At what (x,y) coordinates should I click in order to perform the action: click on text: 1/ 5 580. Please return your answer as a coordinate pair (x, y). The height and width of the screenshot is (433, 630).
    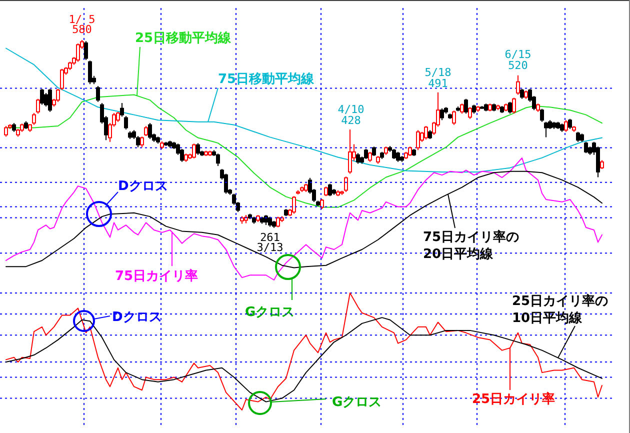
    Looking at the image, I should click on (82, 24).